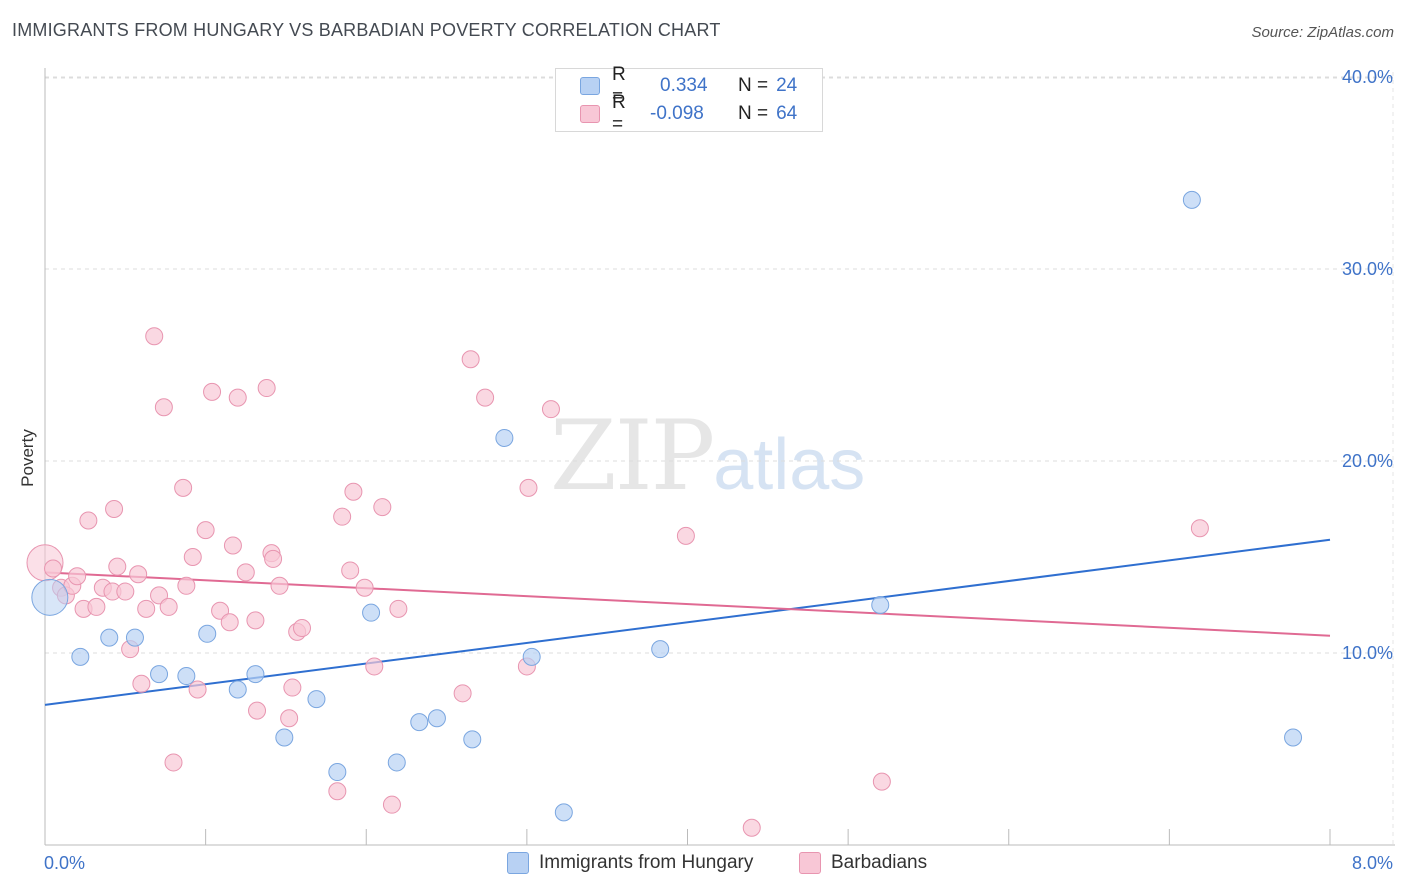 The width and height of the screenshot is (1406, 892). I want to click on watermark-zip: ZIP, so click(632, 456).